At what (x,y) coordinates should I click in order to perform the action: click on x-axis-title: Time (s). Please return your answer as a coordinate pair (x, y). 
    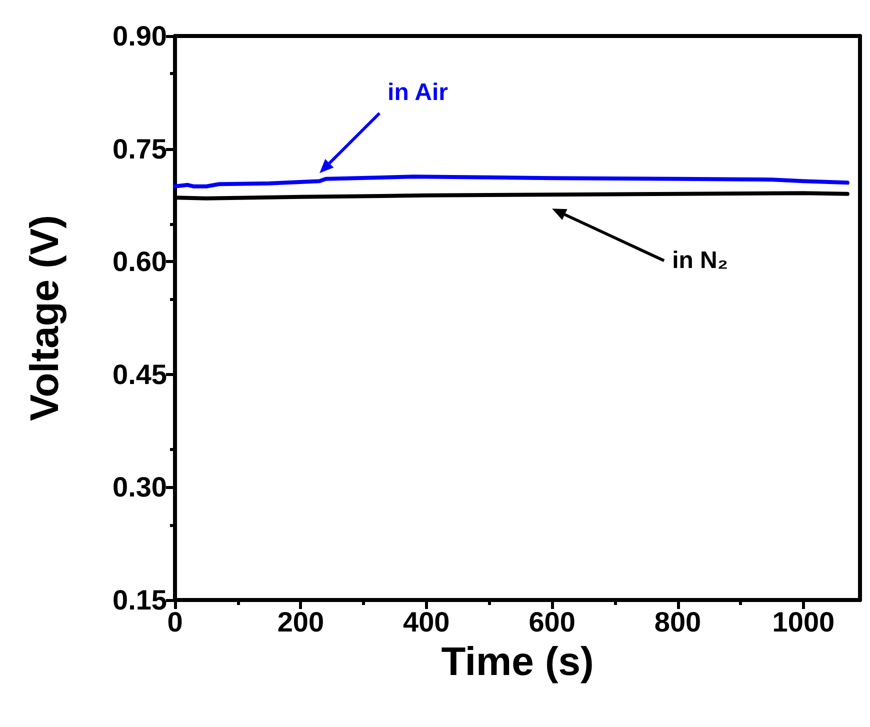
    Looking at the image, I should click on (517, 662).